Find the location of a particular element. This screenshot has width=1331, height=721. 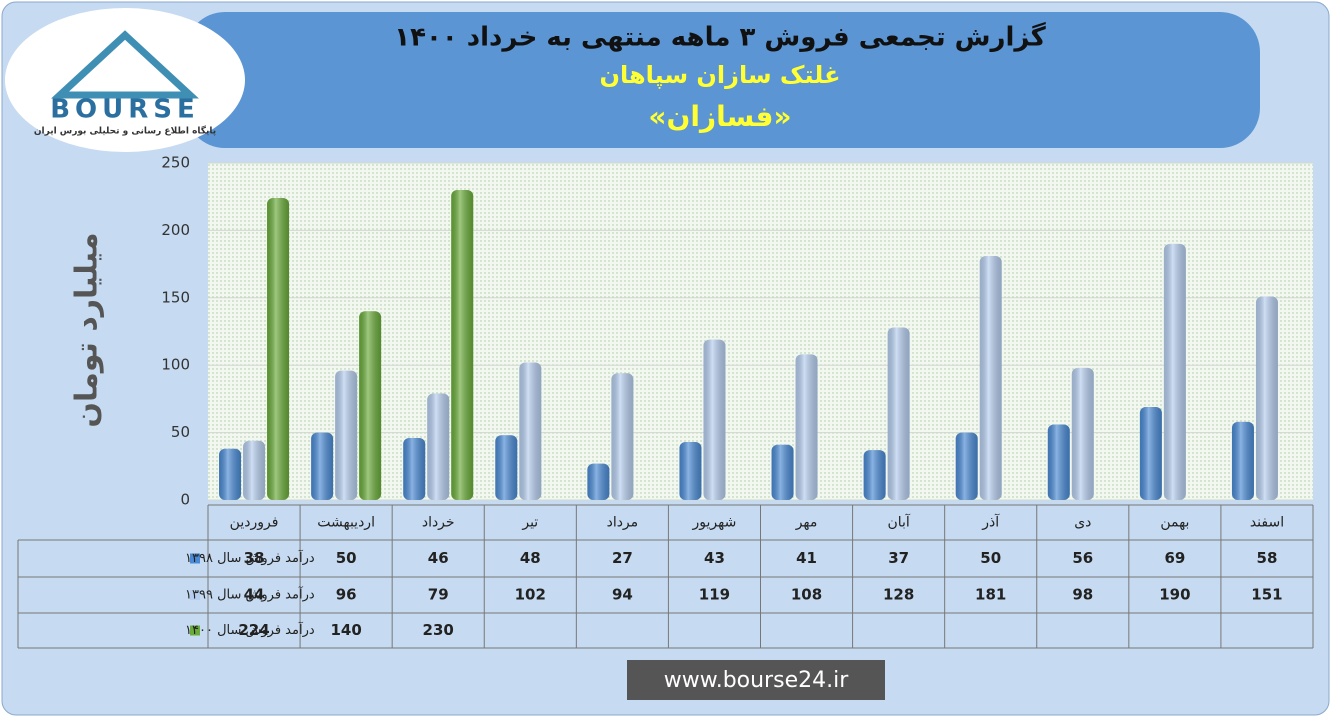

table-value: 140 is located at coordinates (345, 630).